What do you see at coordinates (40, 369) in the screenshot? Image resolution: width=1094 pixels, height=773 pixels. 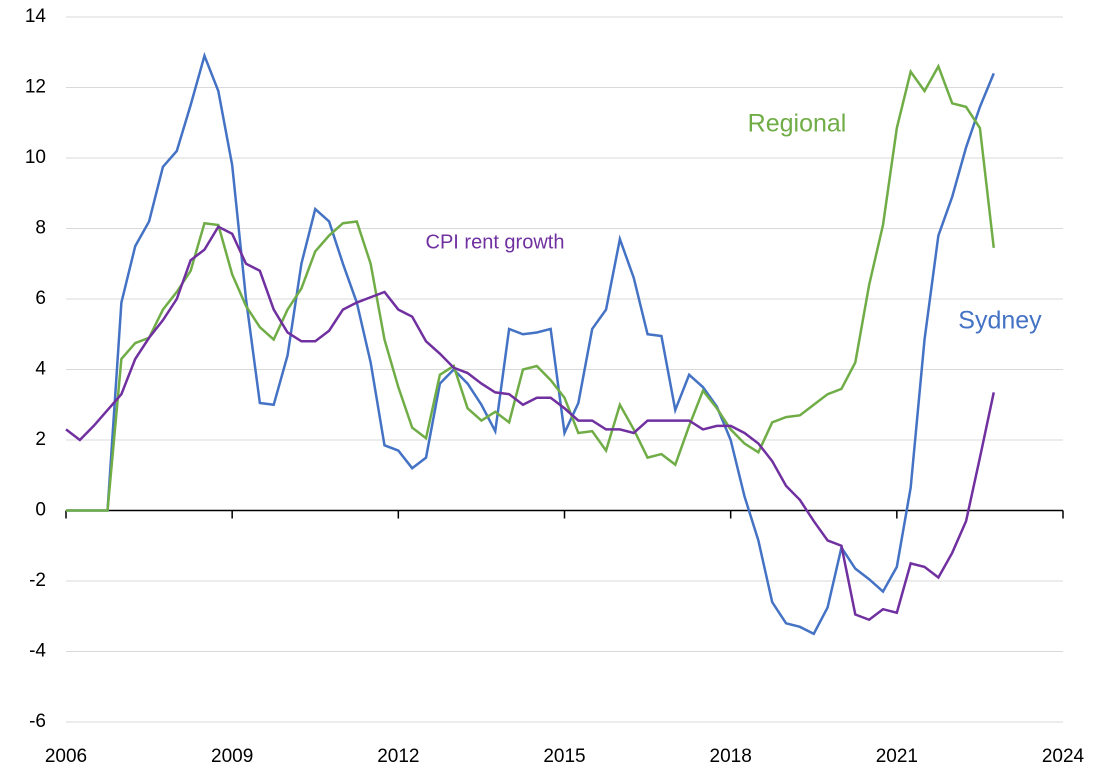 I see `y-tick-label: 4` at bounding box center [40, 369].